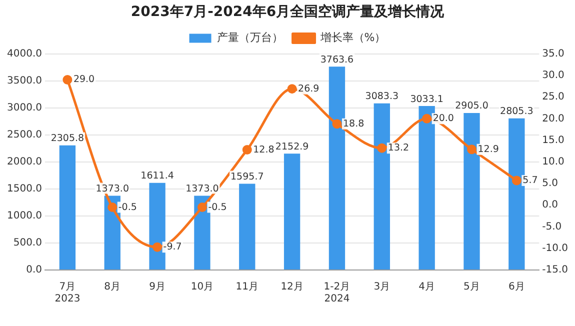 The image size is (575, 326). Describe the element at coordinates (443, 118) in the screenshot. I see `data-label: 20.0` at that location.